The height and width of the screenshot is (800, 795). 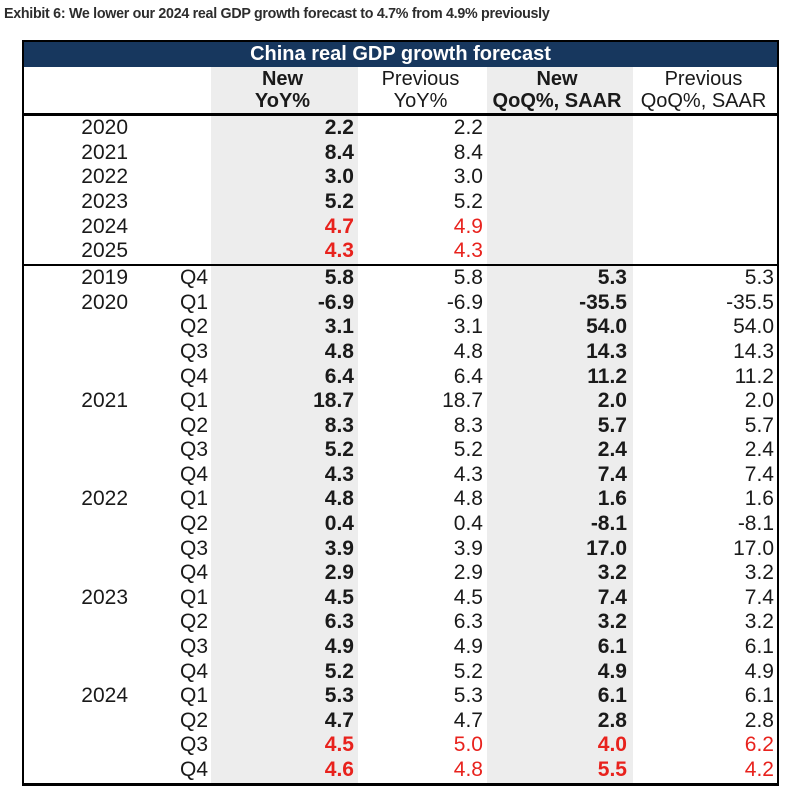 I want to click on new-qoq-cell: 14.3, so click(x=560, y=352).